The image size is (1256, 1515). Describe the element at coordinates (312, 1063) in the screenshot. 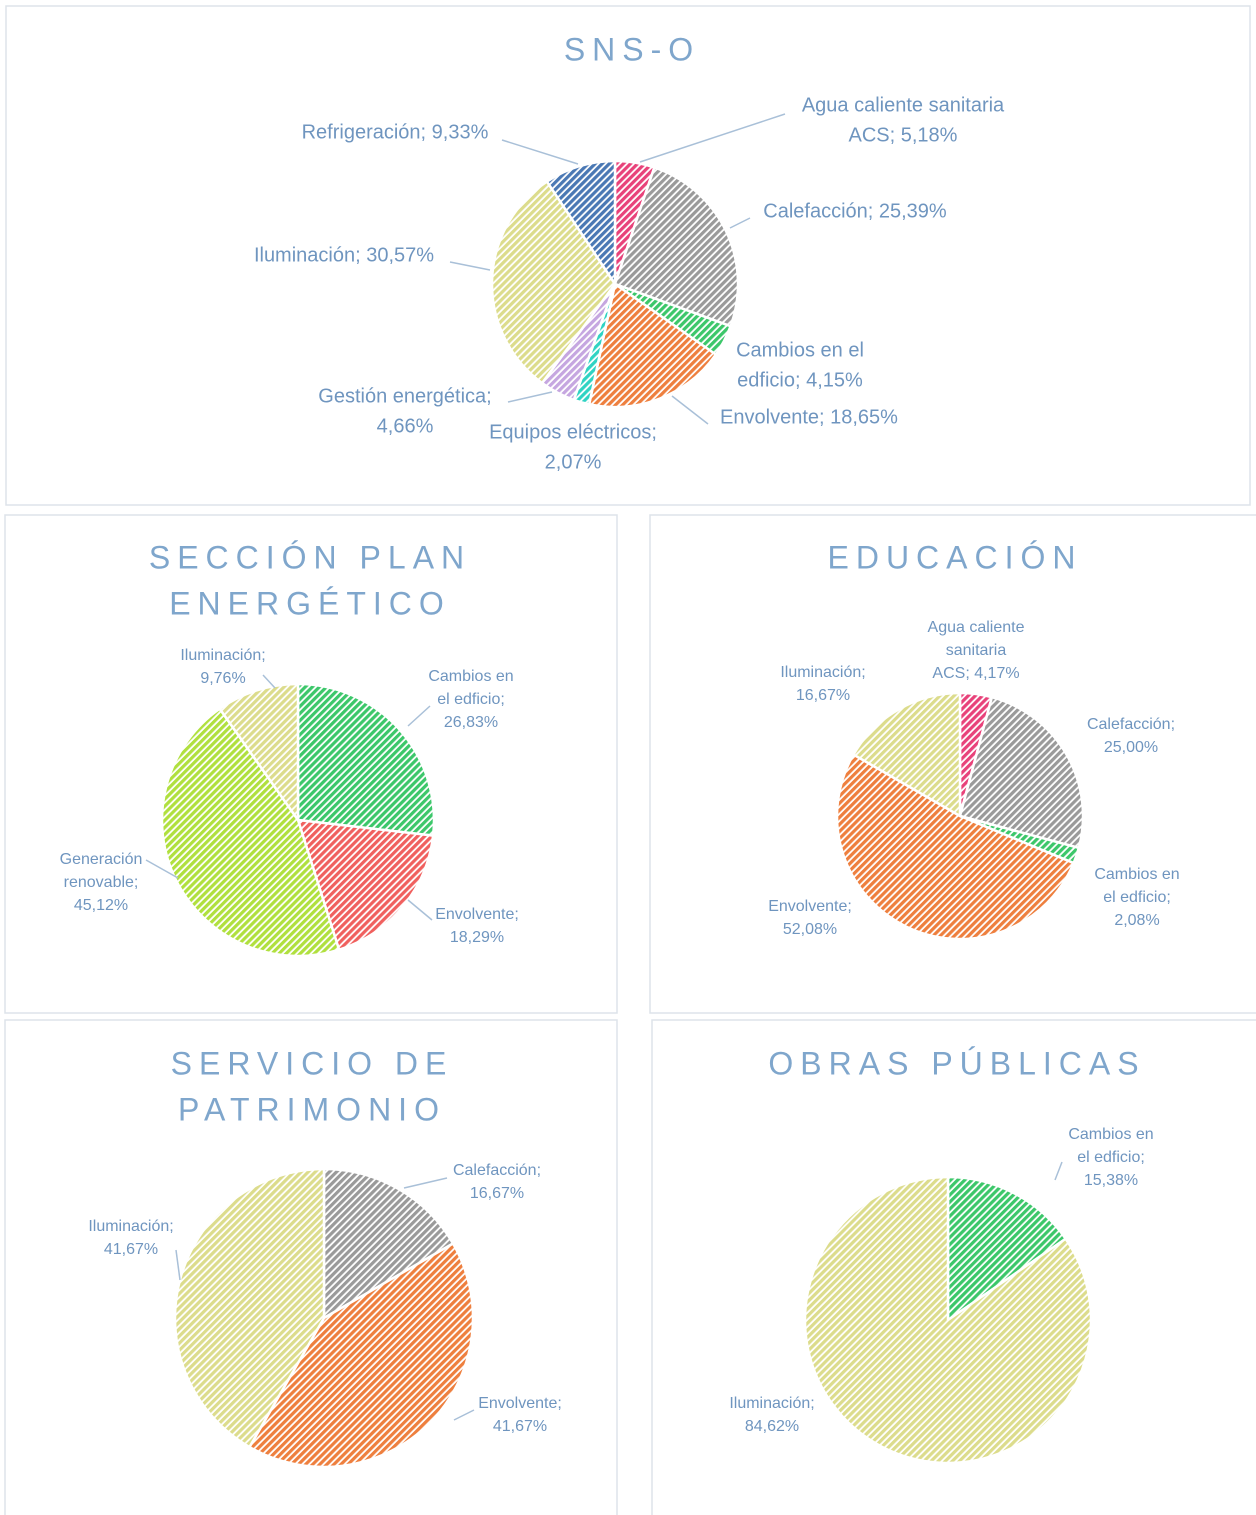

I see `chart-title: SERVICIO DE` at that location.